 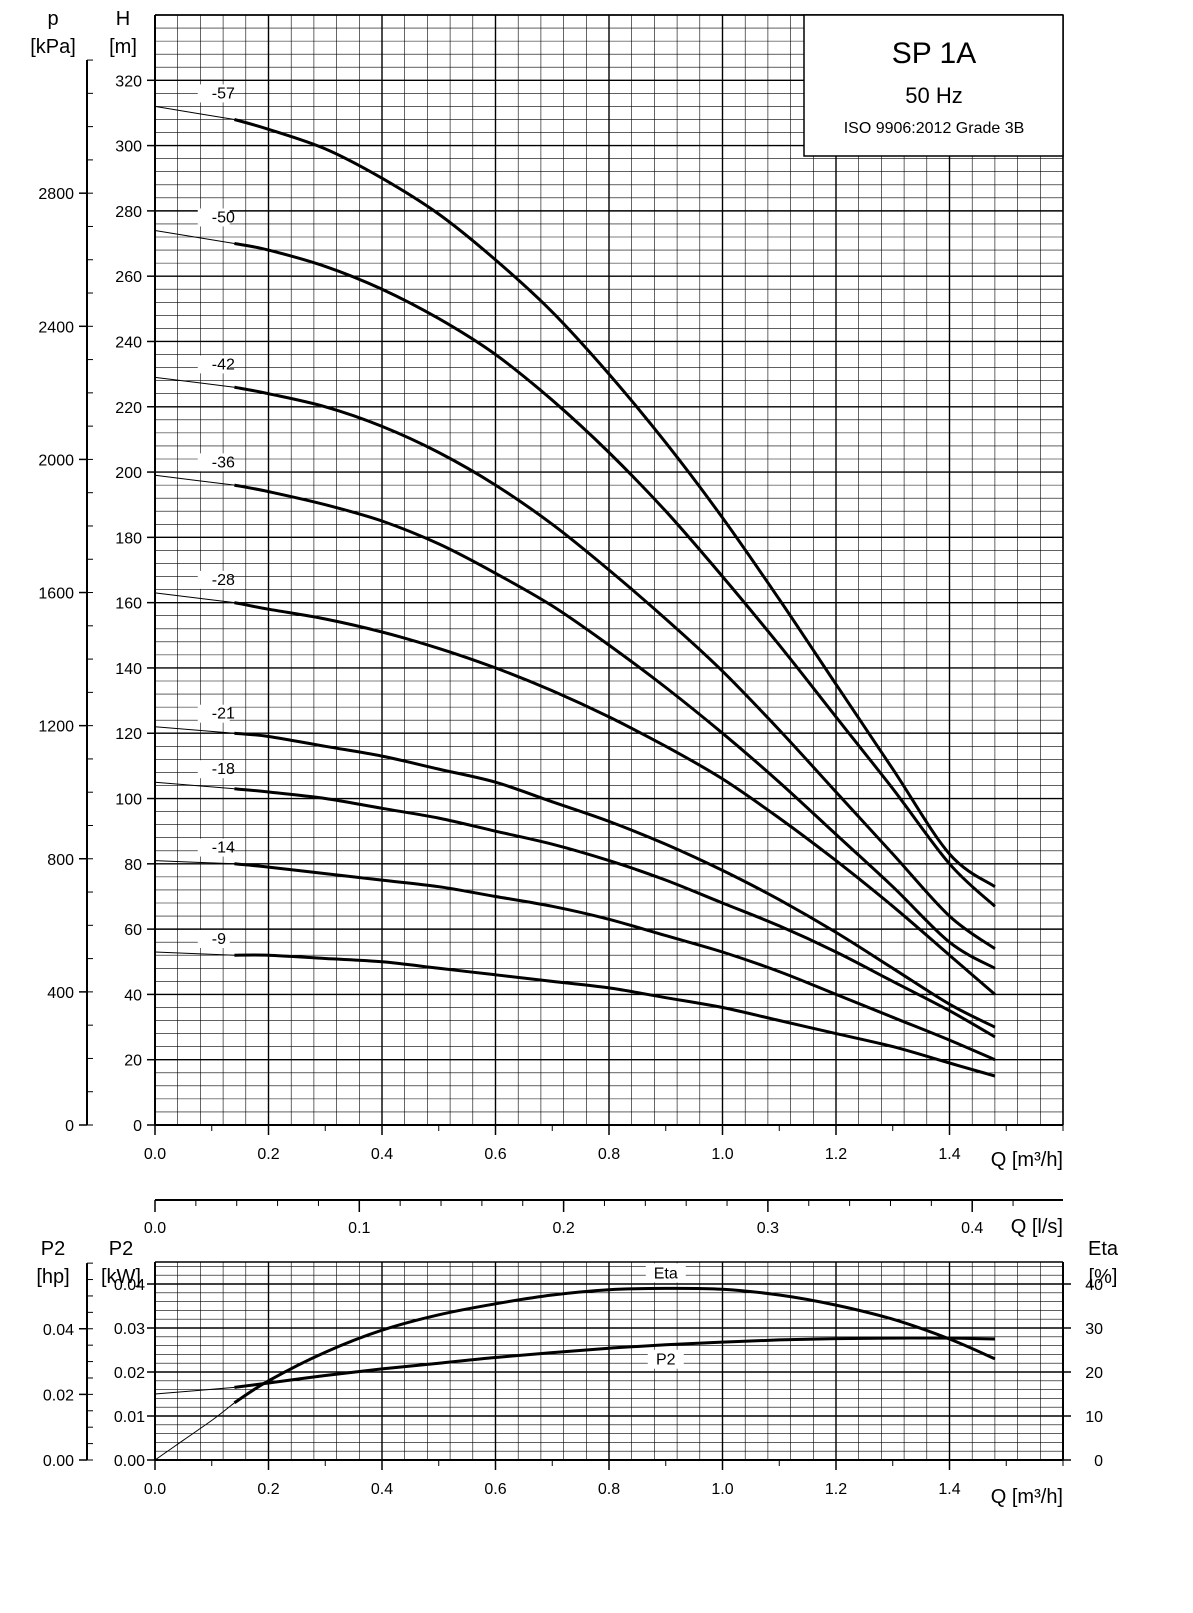 What do you see at coordinates (128, 473) in the screenshot?
I see `h-tick-label: 200` at bounding box center [128, 473].